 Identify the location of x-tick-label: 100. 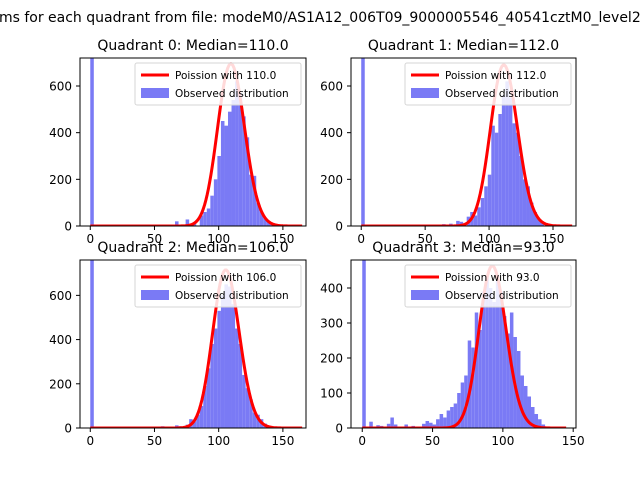
(218, 239).